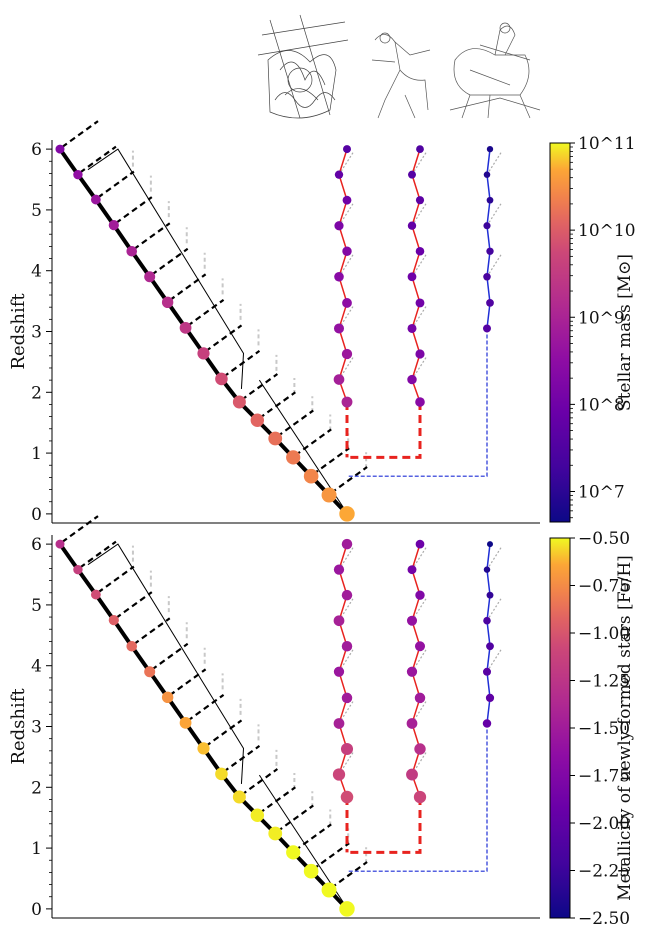 The width and height of the screenshot is (658, 938). I want to click on y-tick-label: 6, so click(36, 150).